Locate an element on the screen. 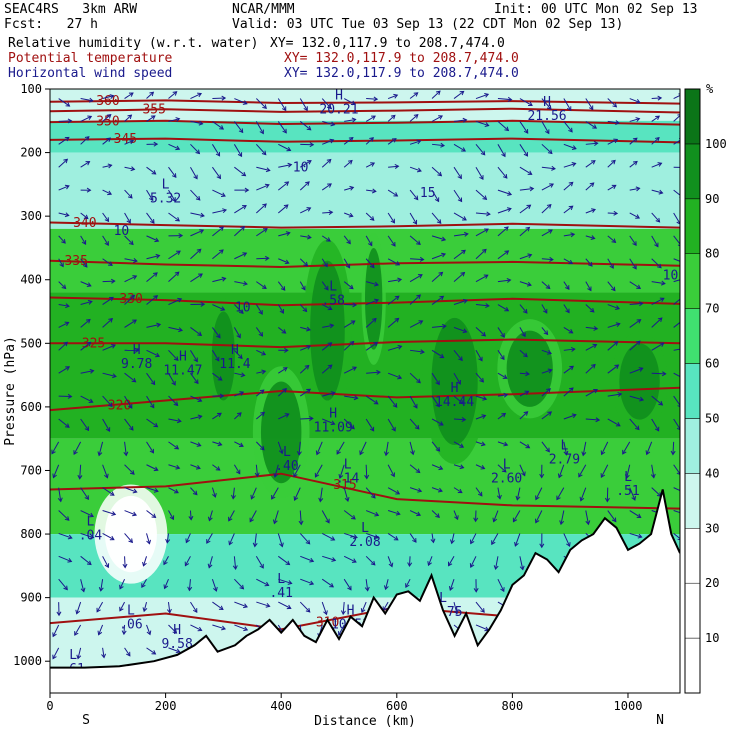 This screenshot has width=740, height=740. isotach-label: 10 is located at coordinates (301, 168).